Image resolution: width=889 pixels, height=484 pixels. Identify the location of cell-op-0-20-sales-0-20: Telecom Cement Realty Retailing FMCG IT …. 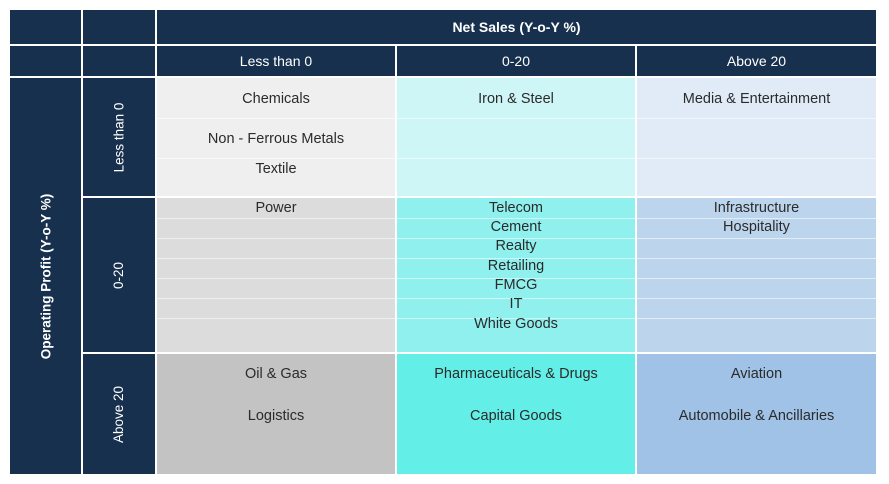
(516, 275).